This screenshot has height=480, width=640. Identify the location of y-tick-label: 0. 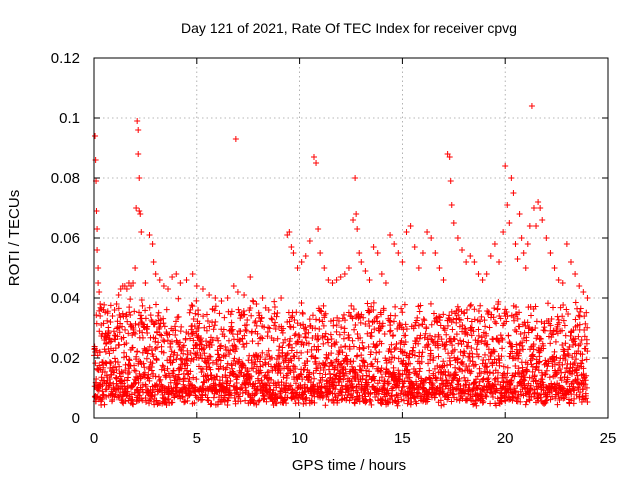
(76, 418).